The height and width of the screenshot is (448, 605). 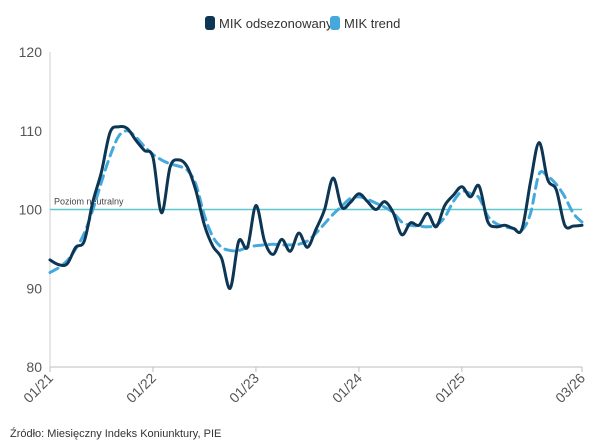 What do you see at coordinates (141, 388) in the screenshot?
I see `x-tick-label: 01/22` at bounding box center [141, 388].